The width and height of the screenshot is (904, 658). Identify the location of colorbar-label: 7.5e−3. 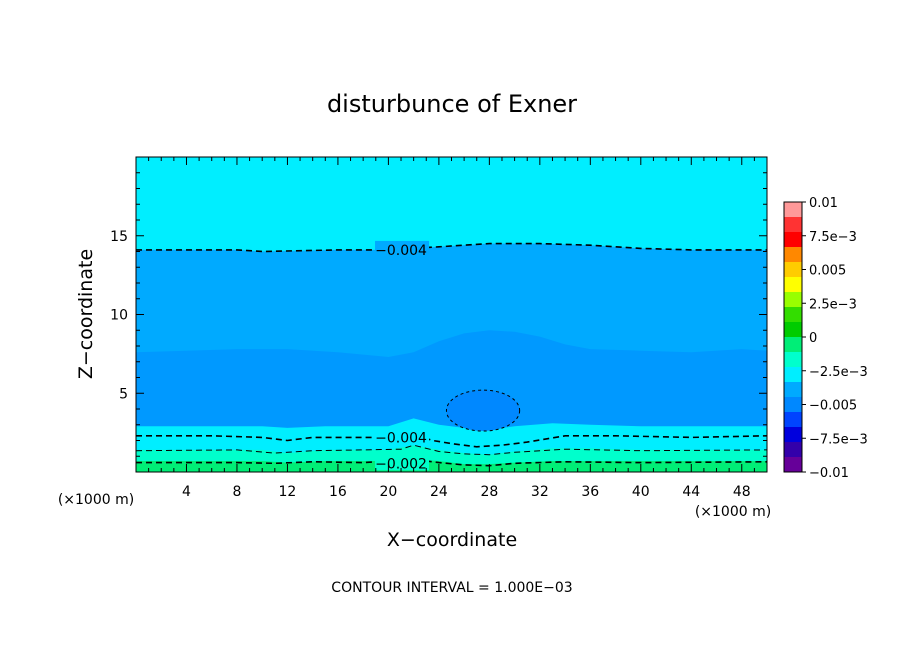
(833, 237).